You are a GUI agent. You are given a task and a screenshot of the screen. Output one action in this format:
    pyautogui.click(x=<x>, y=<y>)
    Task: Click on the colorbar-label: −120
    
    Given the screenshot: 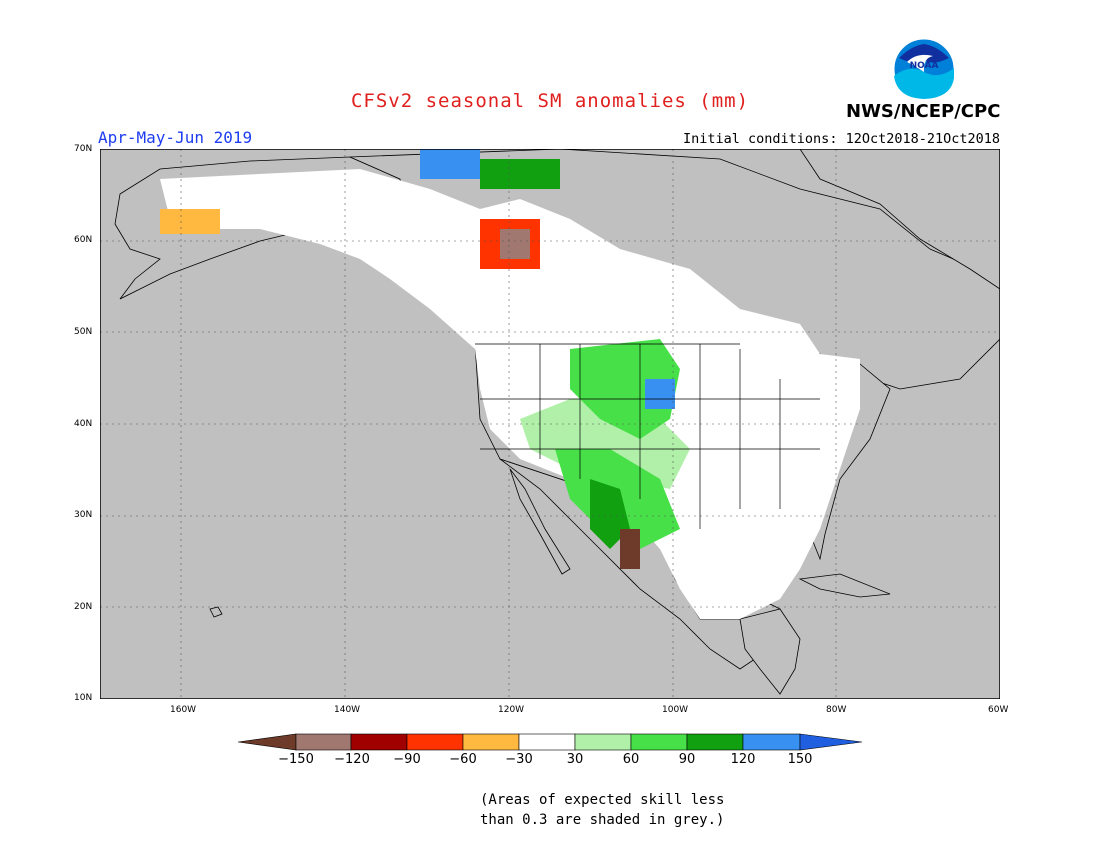 What is the action you would take?
    pyautogui.click(x=352, y=759)
    